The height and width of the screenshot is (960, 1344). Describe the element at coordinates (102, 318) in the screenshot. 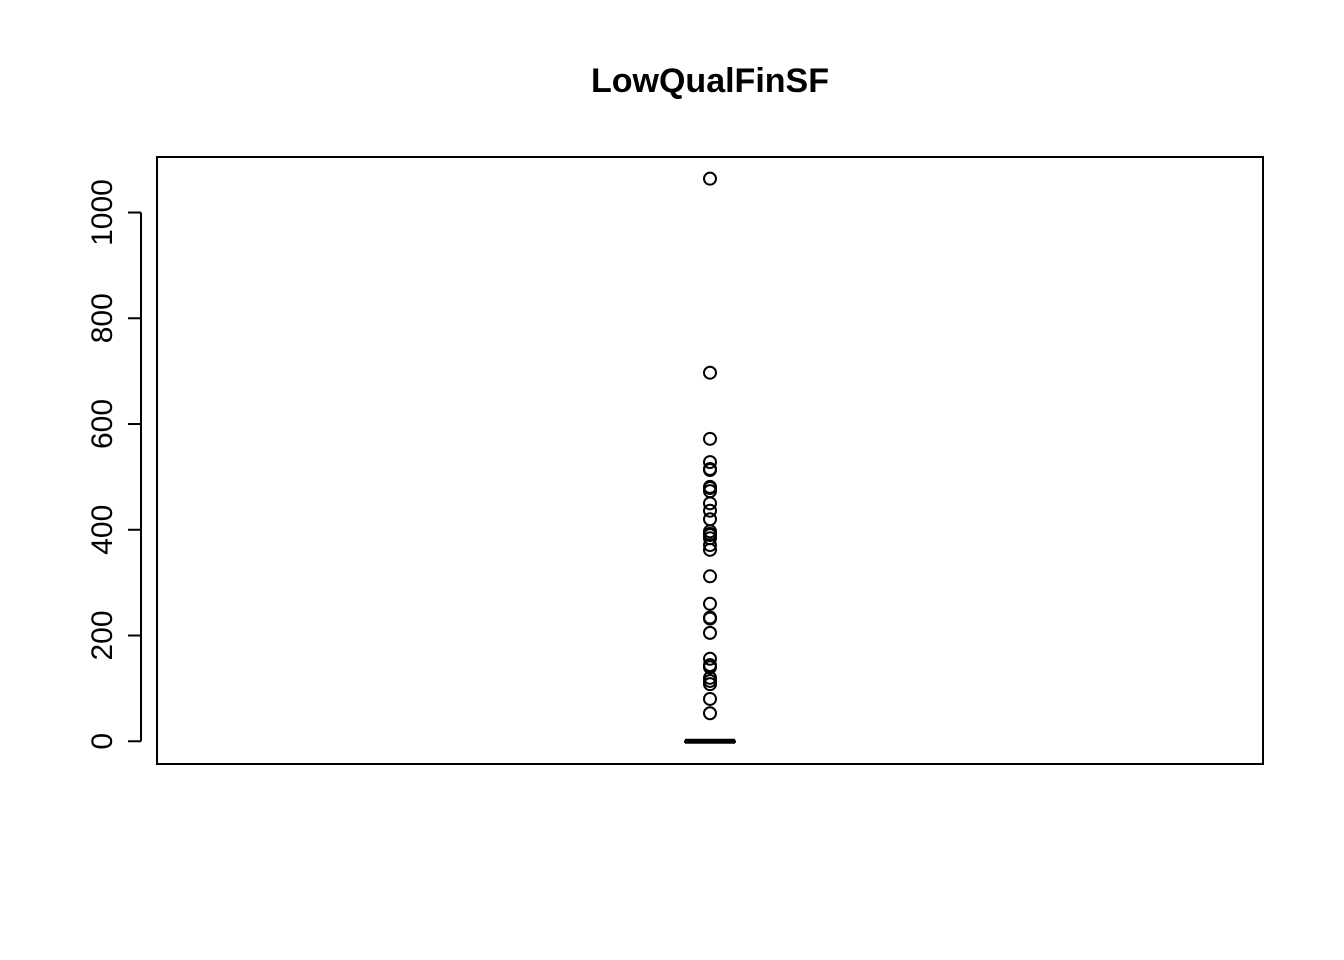

I see `y-tick-label: 800` at that location.